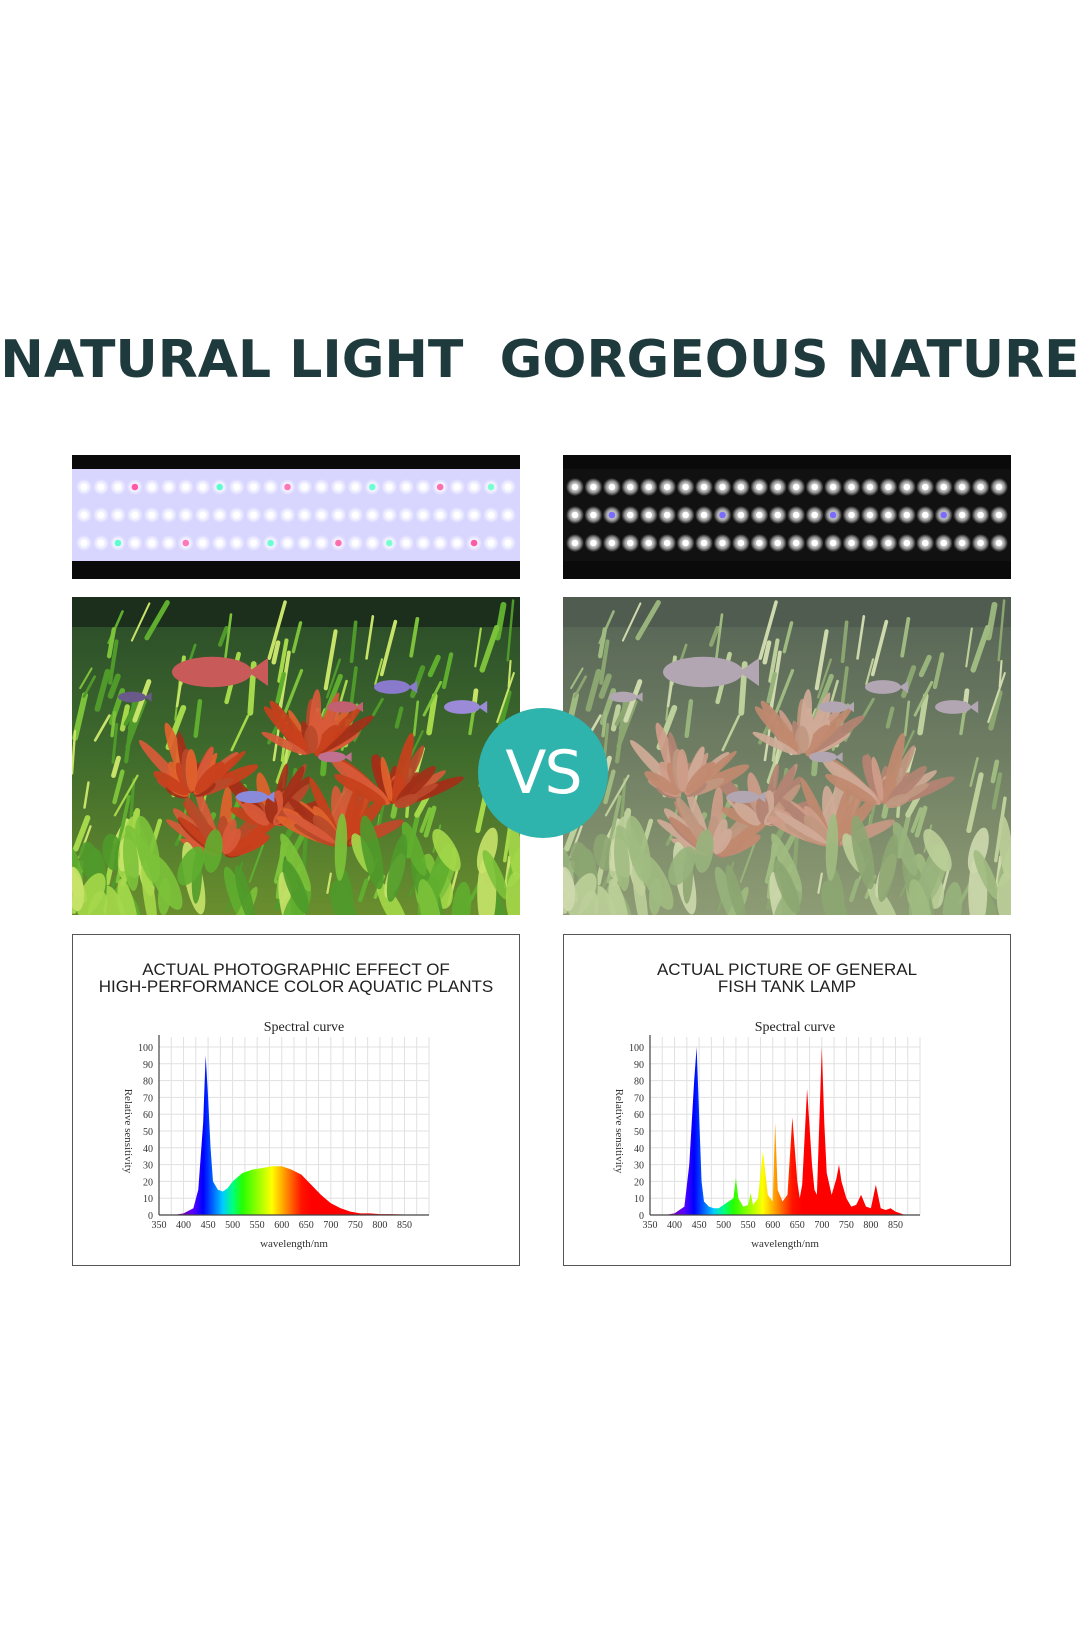  I want to click on spectrum-area, so click(296, 1135).